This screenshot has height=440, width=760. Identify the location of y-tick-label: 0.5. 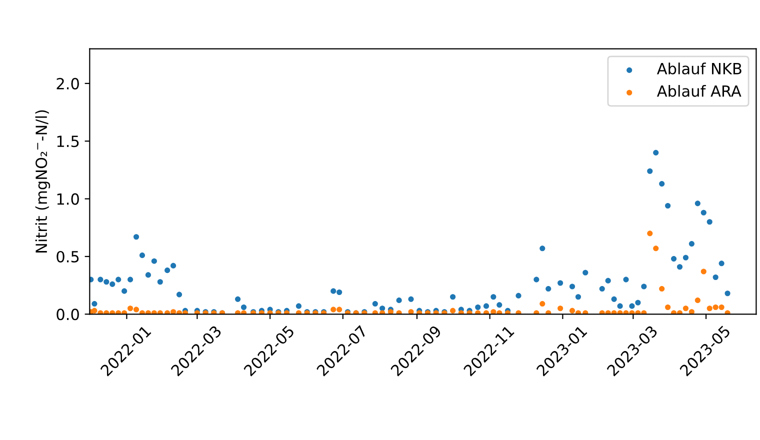
(67, 256).